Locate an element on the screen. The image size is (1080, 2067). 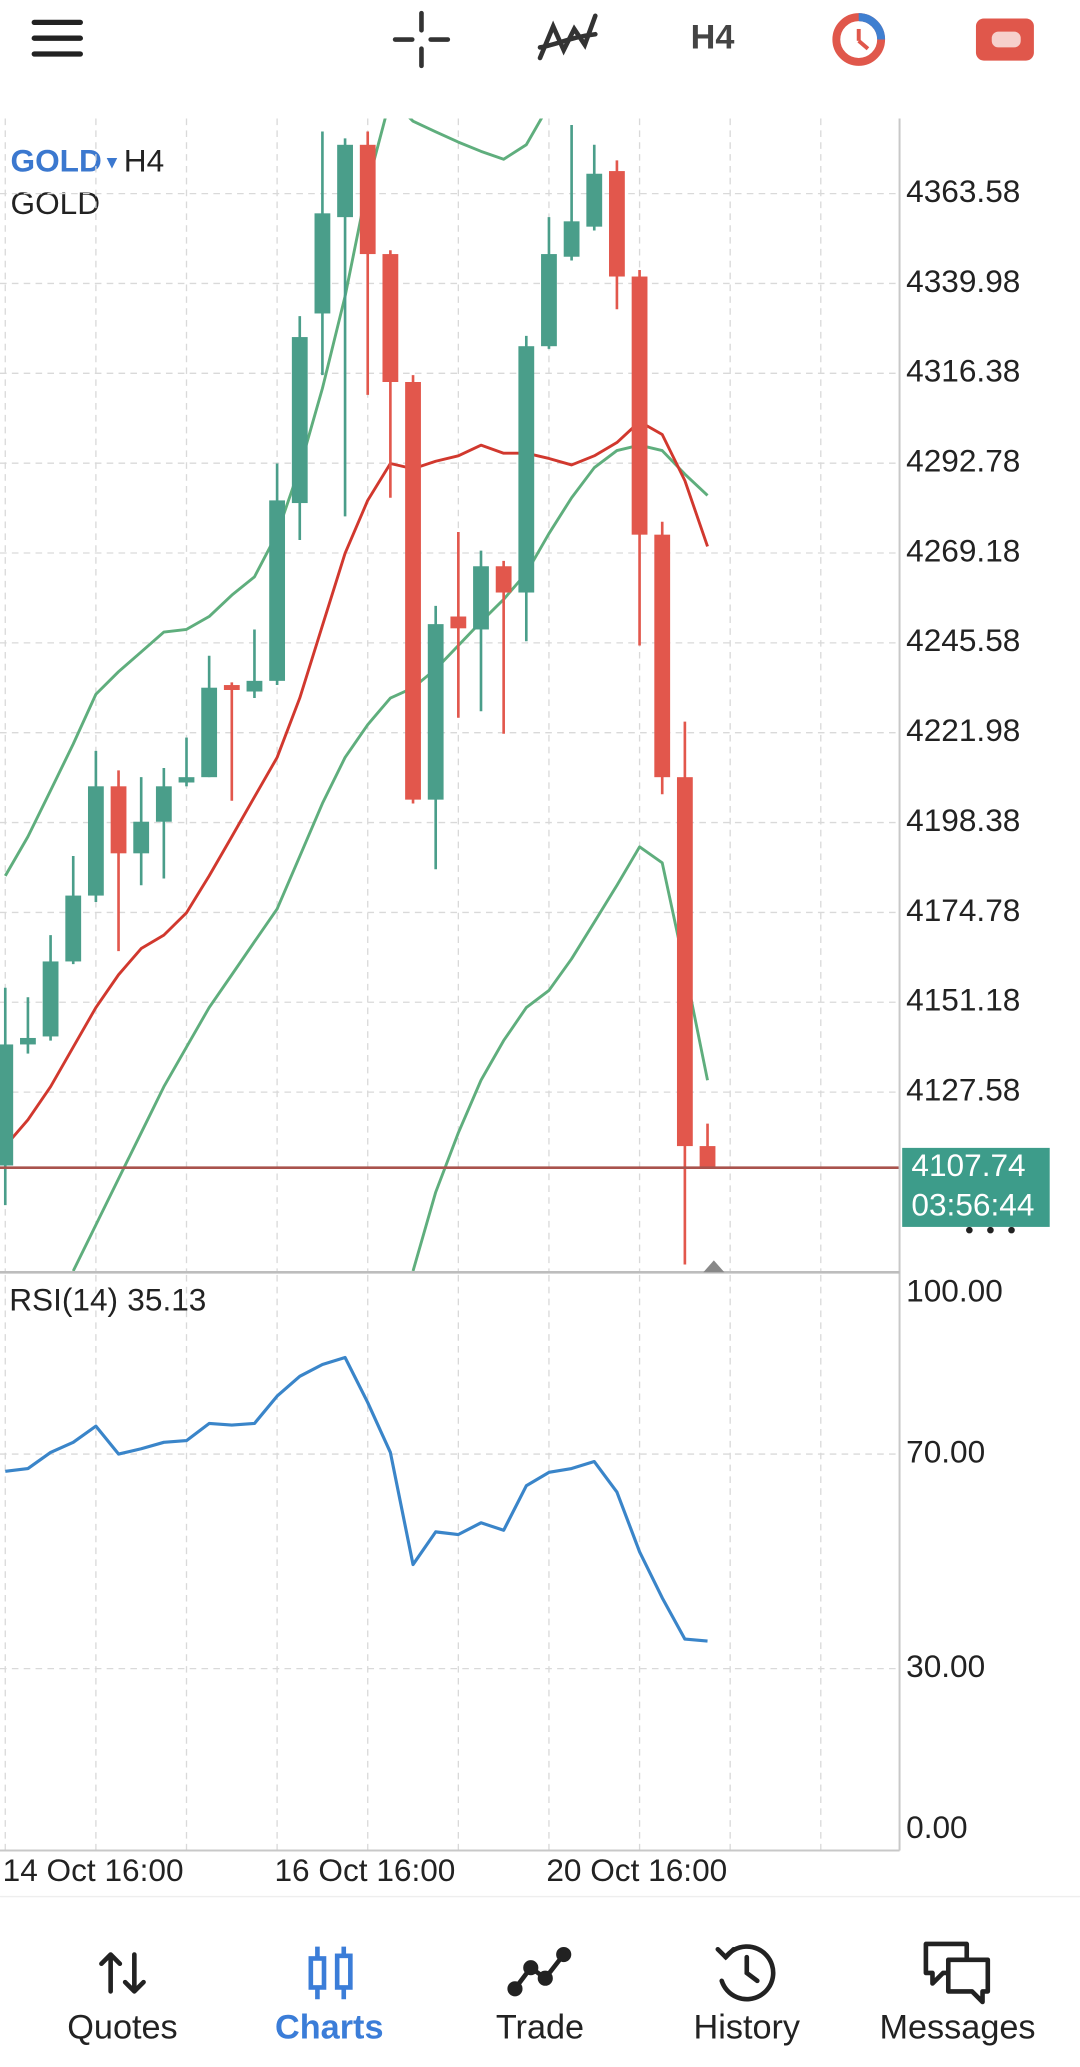
y-tick-label: 4269.18 is located at coordinates (963, 550).